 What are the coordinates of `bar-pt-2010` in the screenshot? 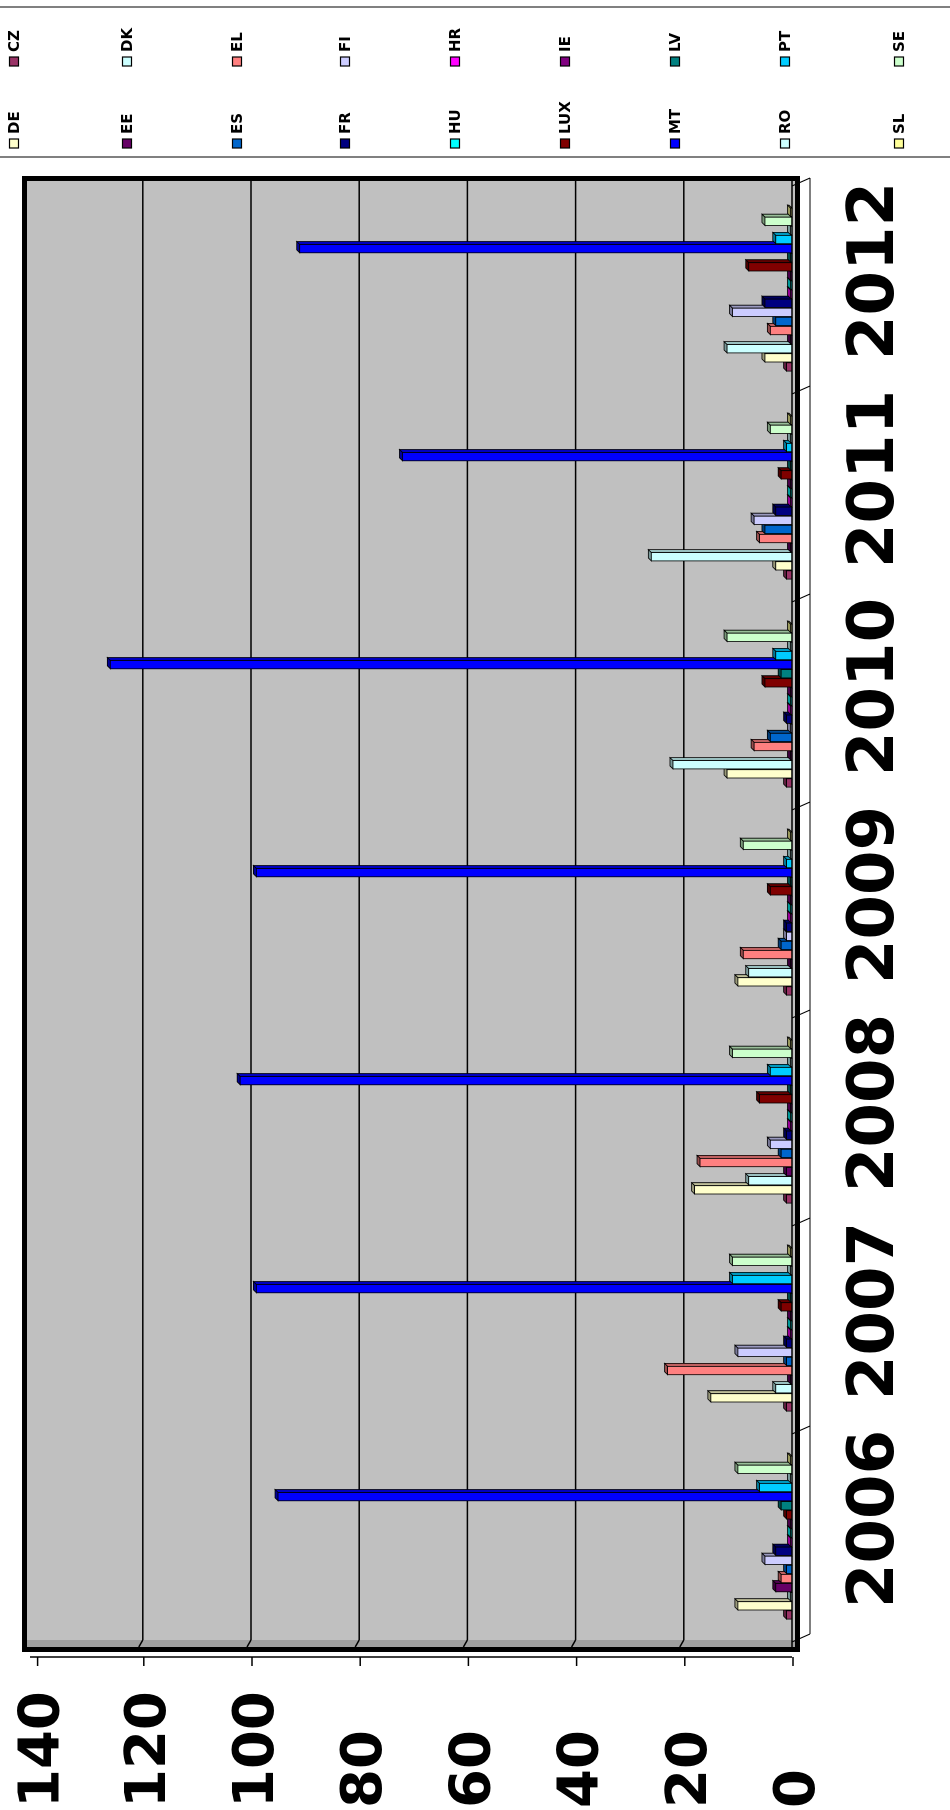 It's located at (782, 654).